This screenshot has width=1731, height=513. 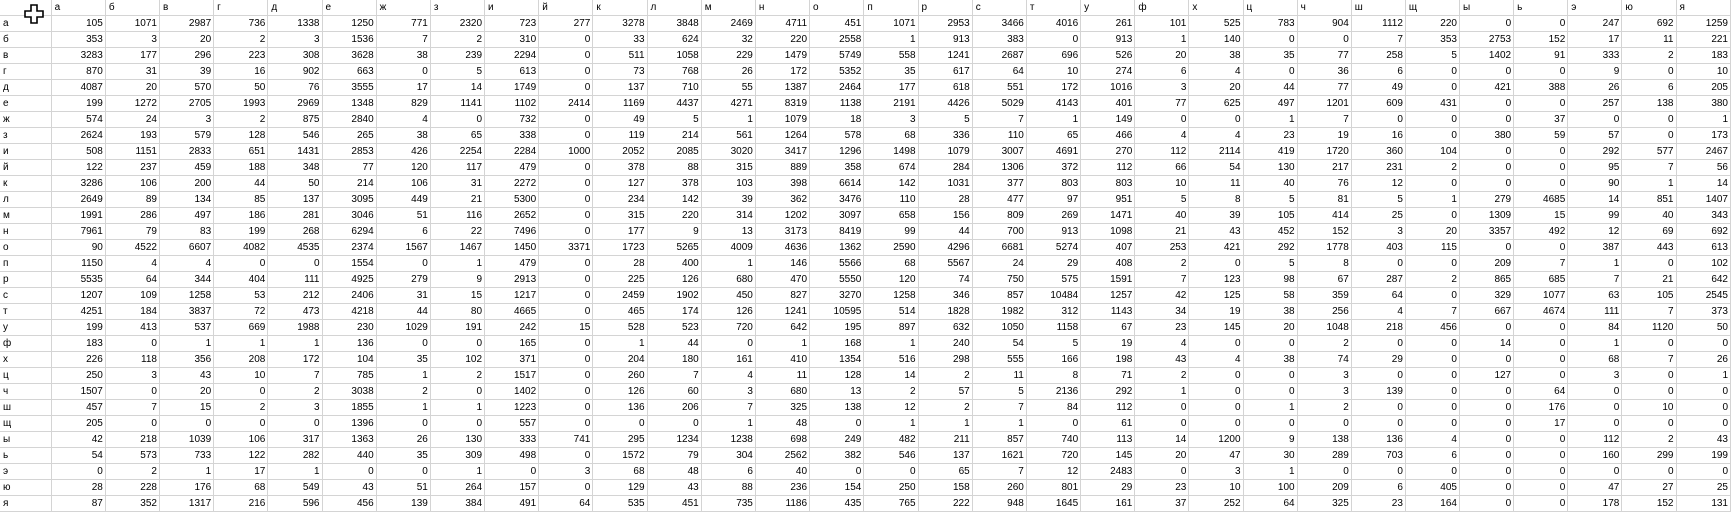 What do you see at coordinates (945, 504) in the screenshot?
I see `data-cell: 222` at bounding box center [945, 504].